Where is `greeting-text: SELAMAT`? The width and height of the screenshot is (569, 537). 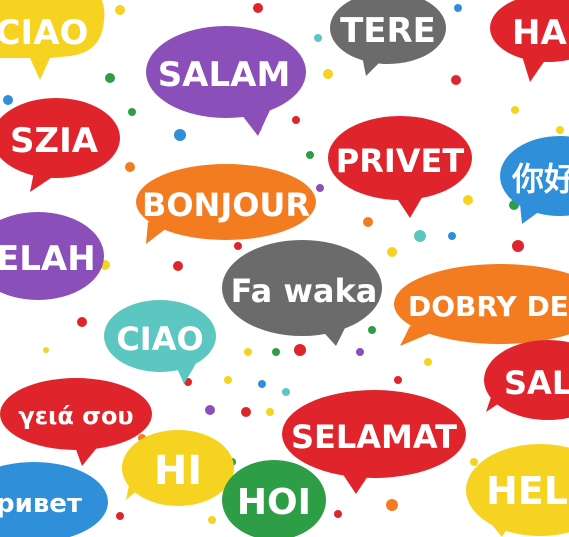 greeting-text: SELAMAT is located at coordinates (374, 437).